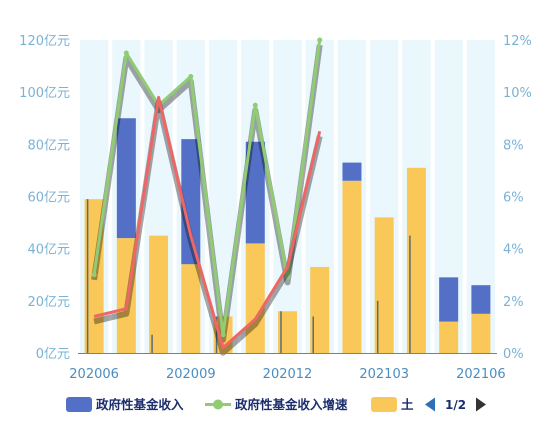  I want to click on x-axis-tick-label: 202006, so click(94, 374).